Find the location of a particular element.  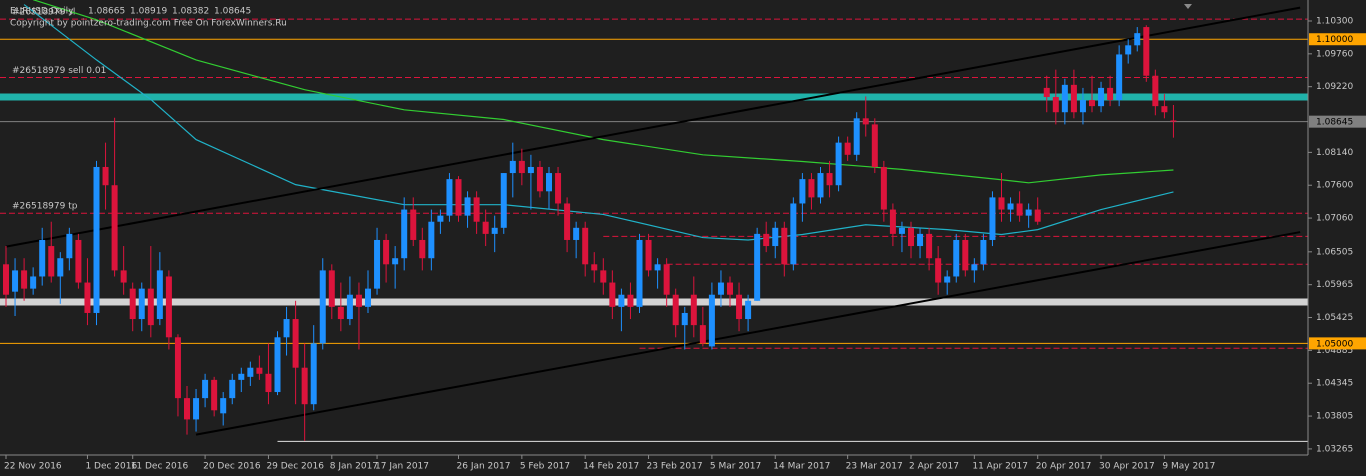

y-tick-label: 1.03265 is located at coordinates (1334, 449).